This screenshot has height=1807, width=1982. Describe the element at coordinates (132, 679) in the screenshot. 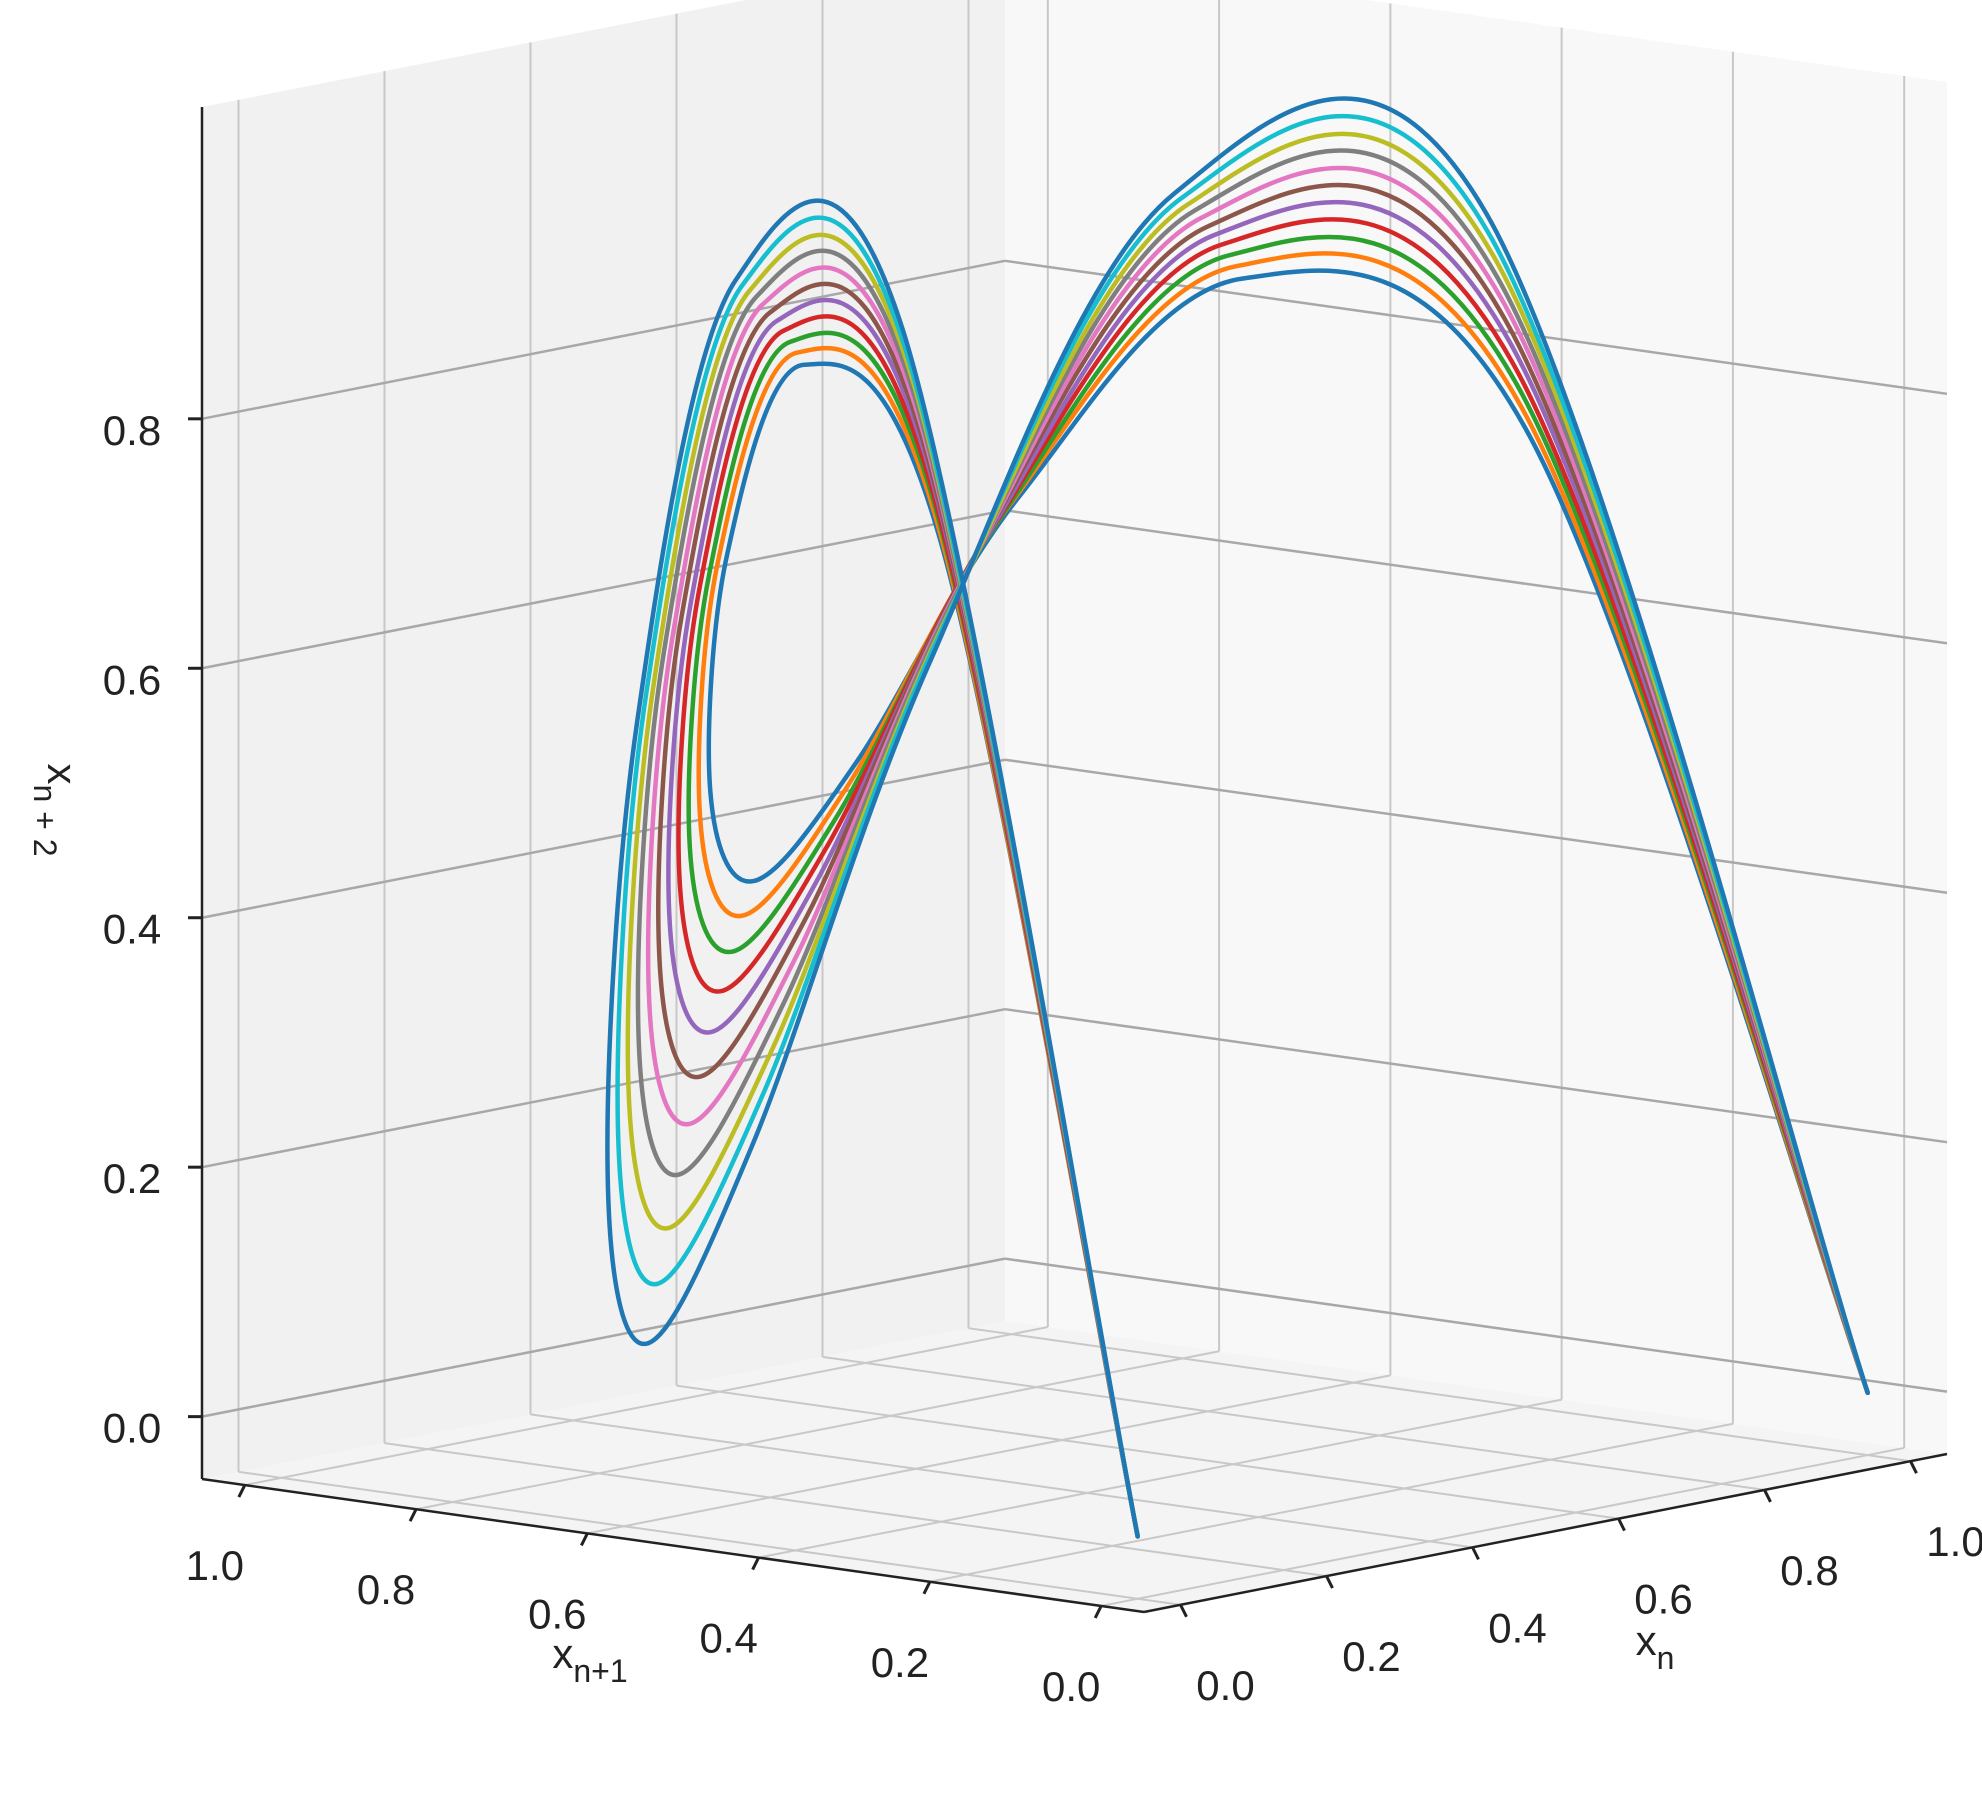

I see `z-tick-label: 0.6` at that location.